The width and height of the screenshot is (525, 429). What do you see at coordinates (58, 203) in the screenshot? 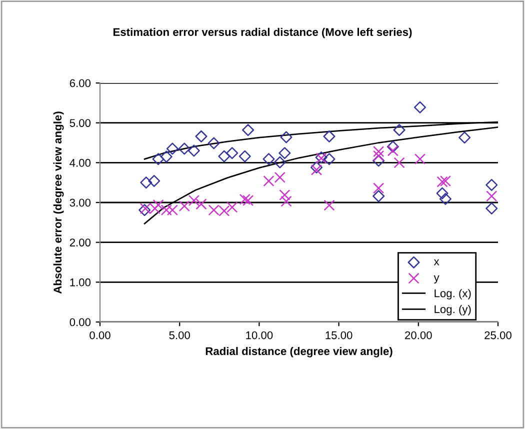
I see `y-axis-title: Absolute error (degree view angle)` at bounding box center [58, 203].